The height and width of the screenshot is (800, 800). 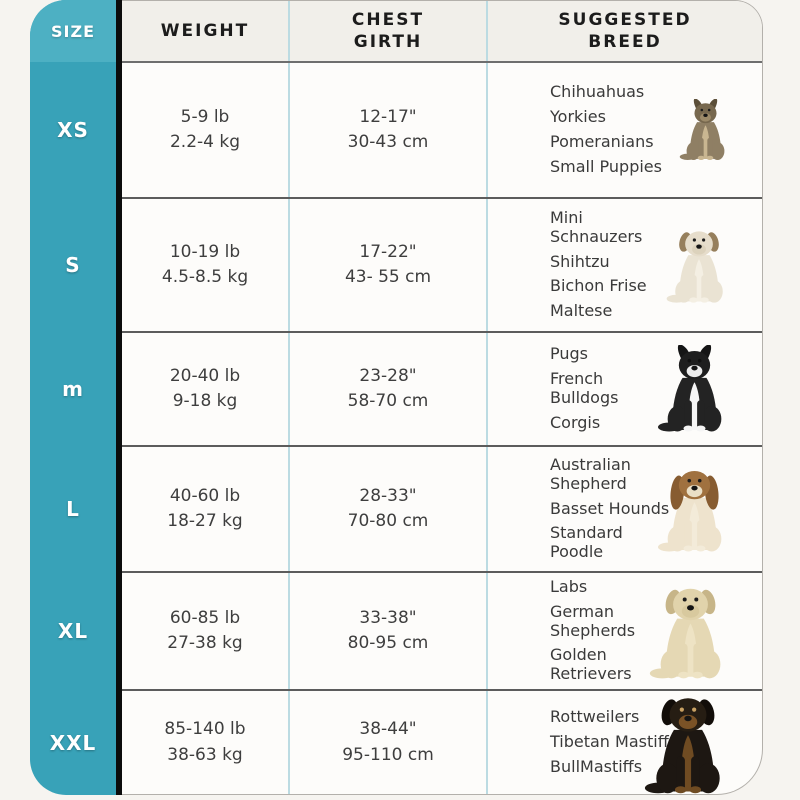 I want to click on weight-cell: 60-85 lb 27-38 kg, so click(x=205, y=630).